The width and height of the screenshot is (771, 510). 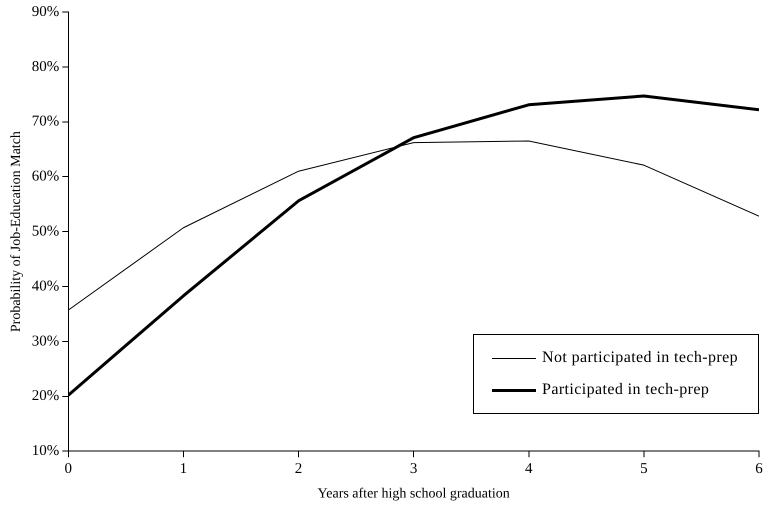 I want to click on x-tick-label: 4, so click(x=529, y=469).